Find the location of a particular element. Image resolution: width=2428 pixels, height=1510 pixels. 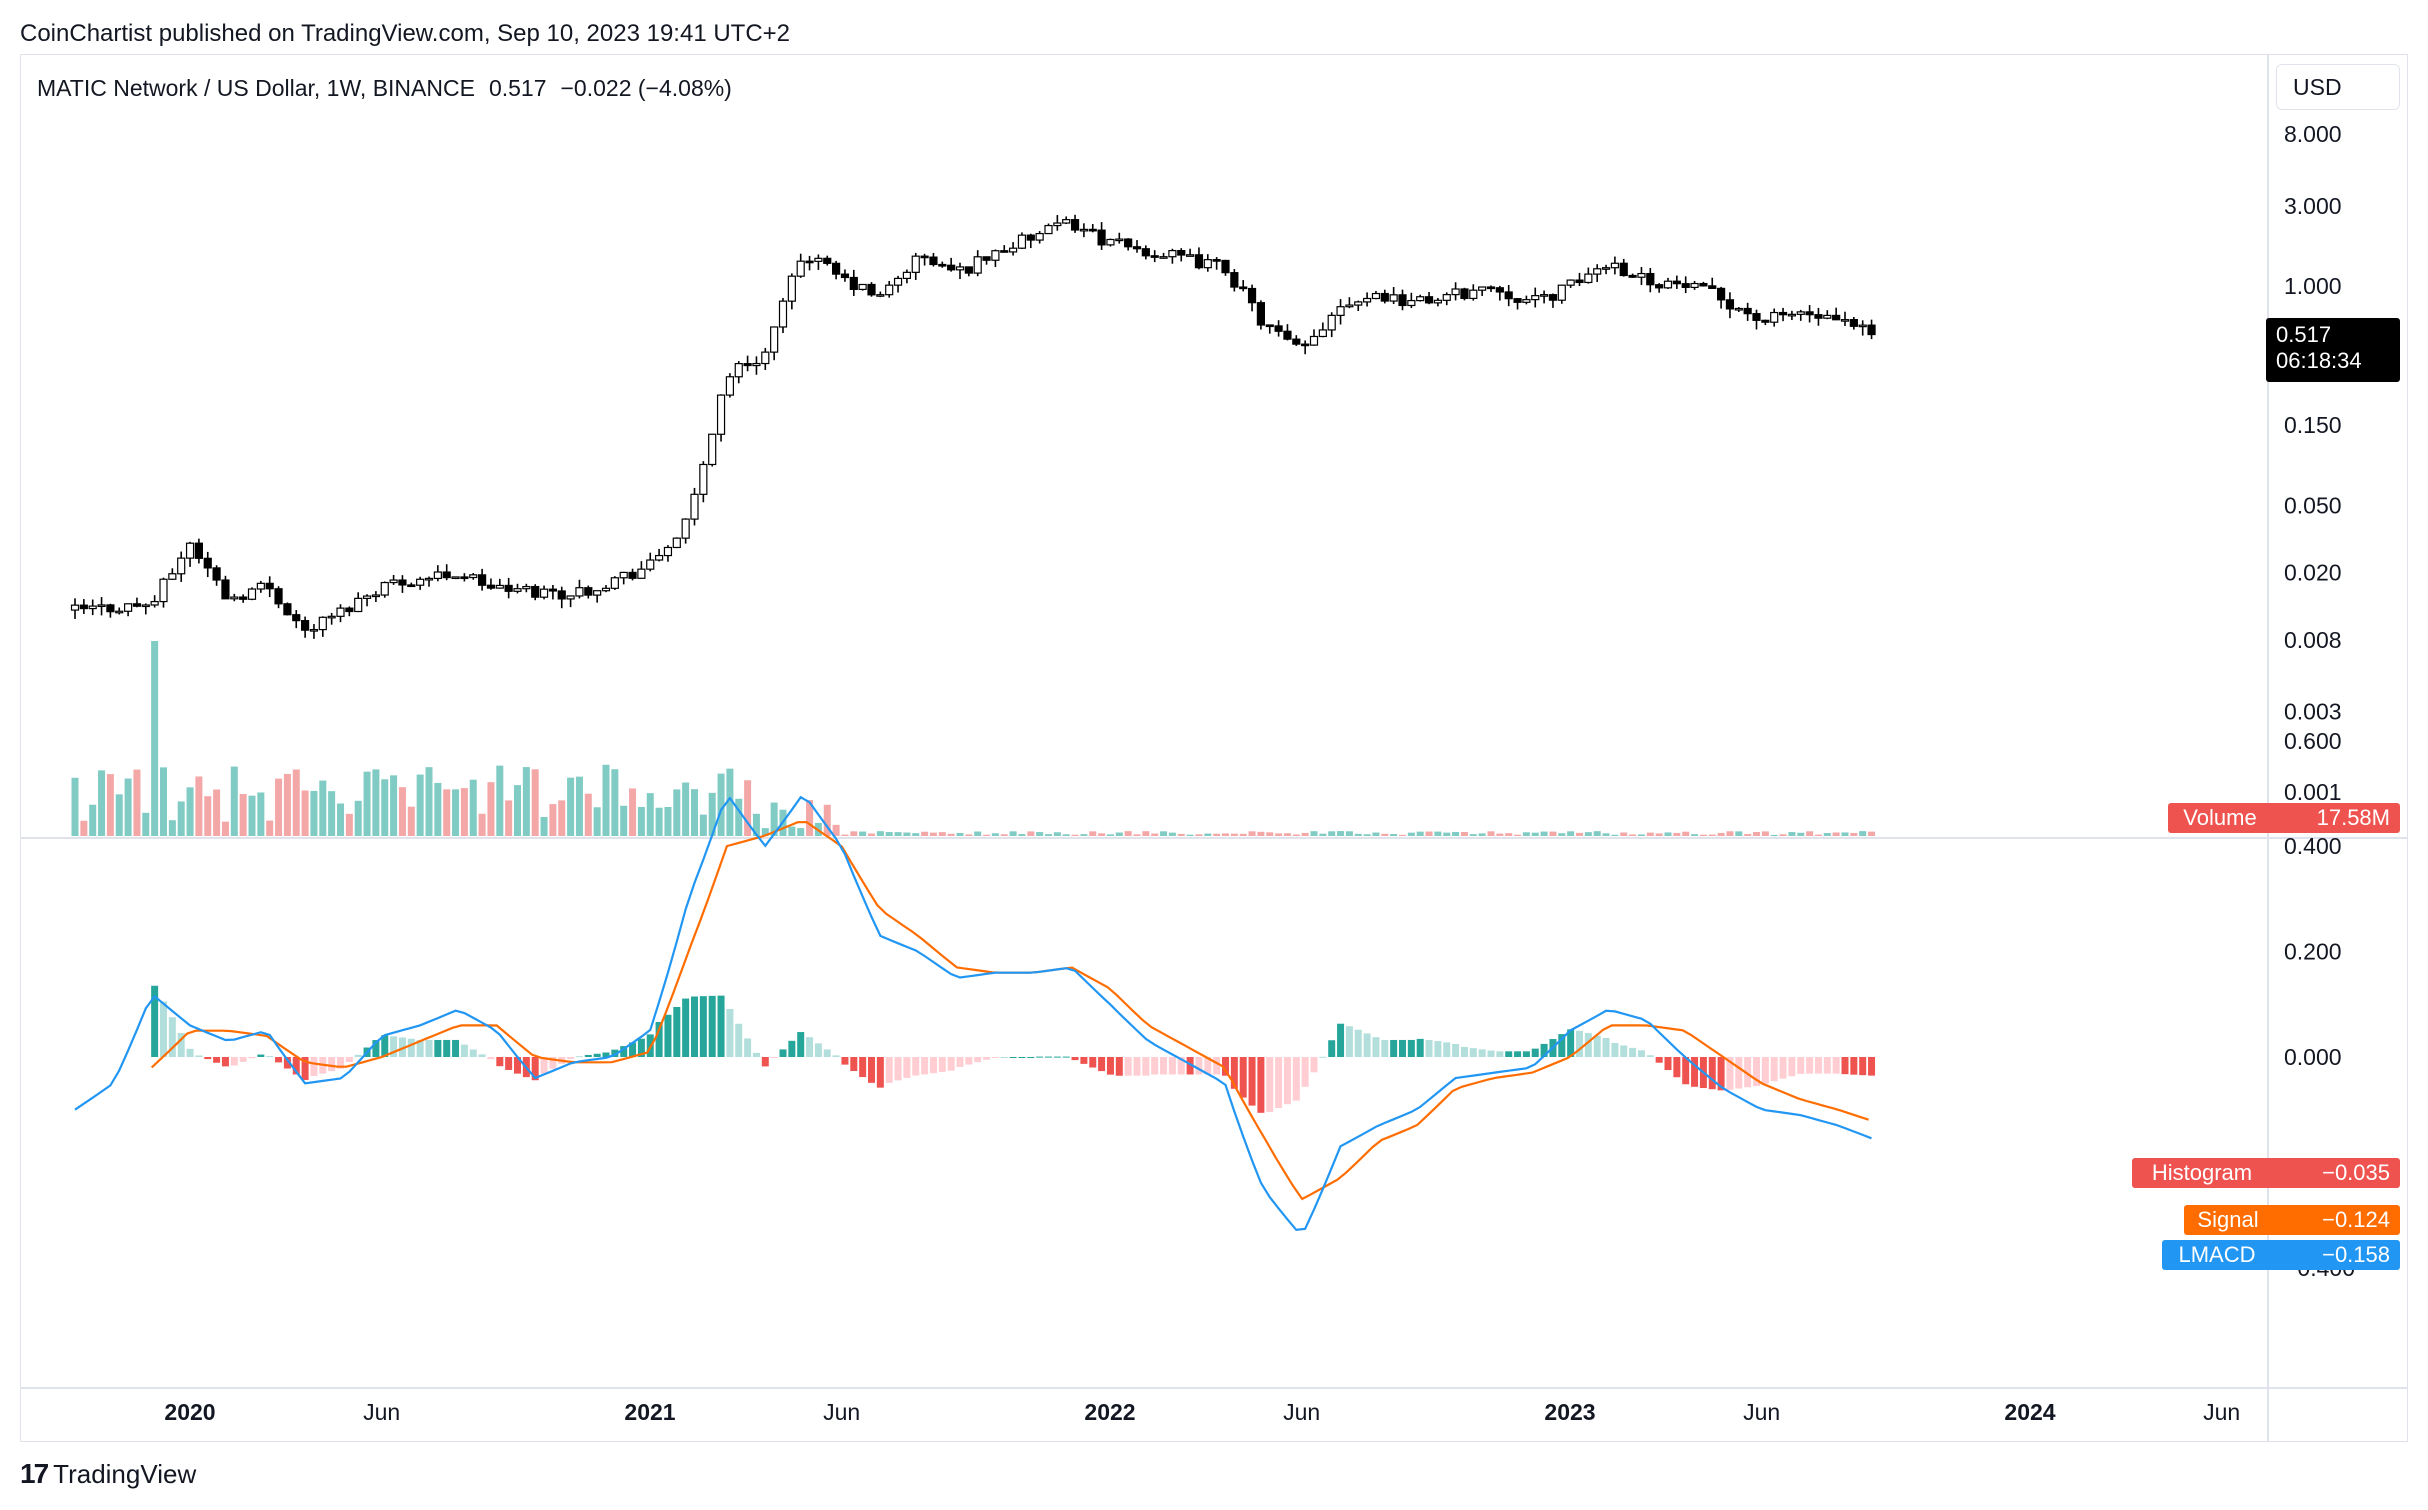

price-tick-label: 0.050 is located at coordinates (2313, 506).